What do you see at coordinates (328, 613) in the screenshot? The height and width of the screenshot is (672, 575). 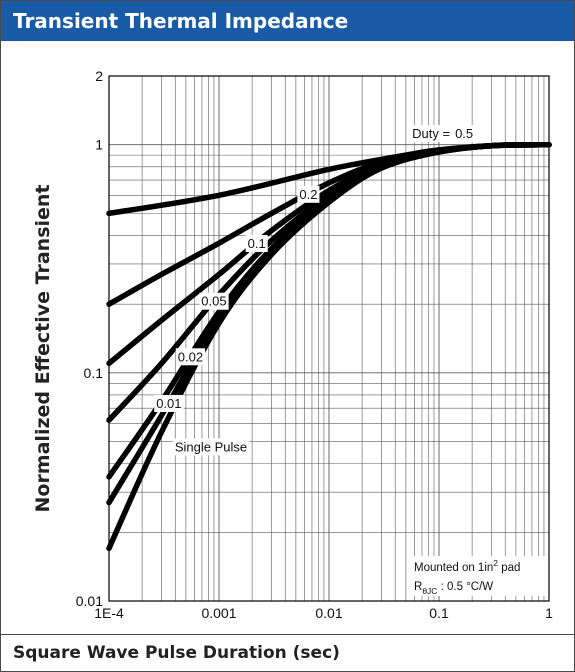 I see `x-tick-label: 0.01` at bounding box center [328, 613].